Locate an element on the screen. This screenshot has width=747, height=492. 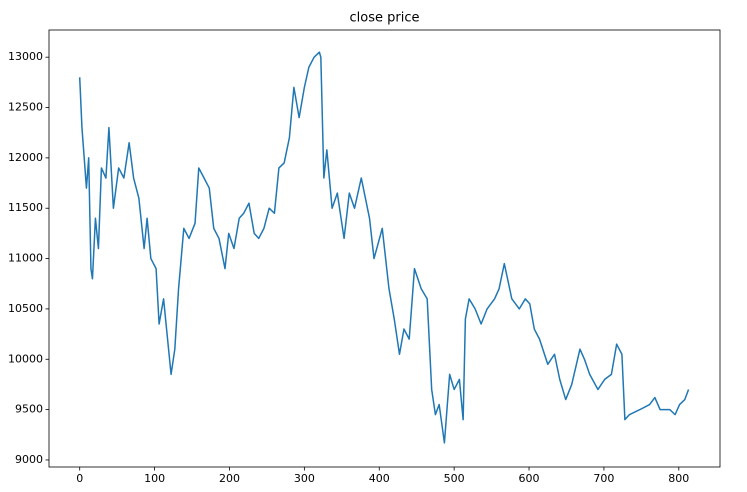
chart-title: close price is located at coordinates (385, 18).